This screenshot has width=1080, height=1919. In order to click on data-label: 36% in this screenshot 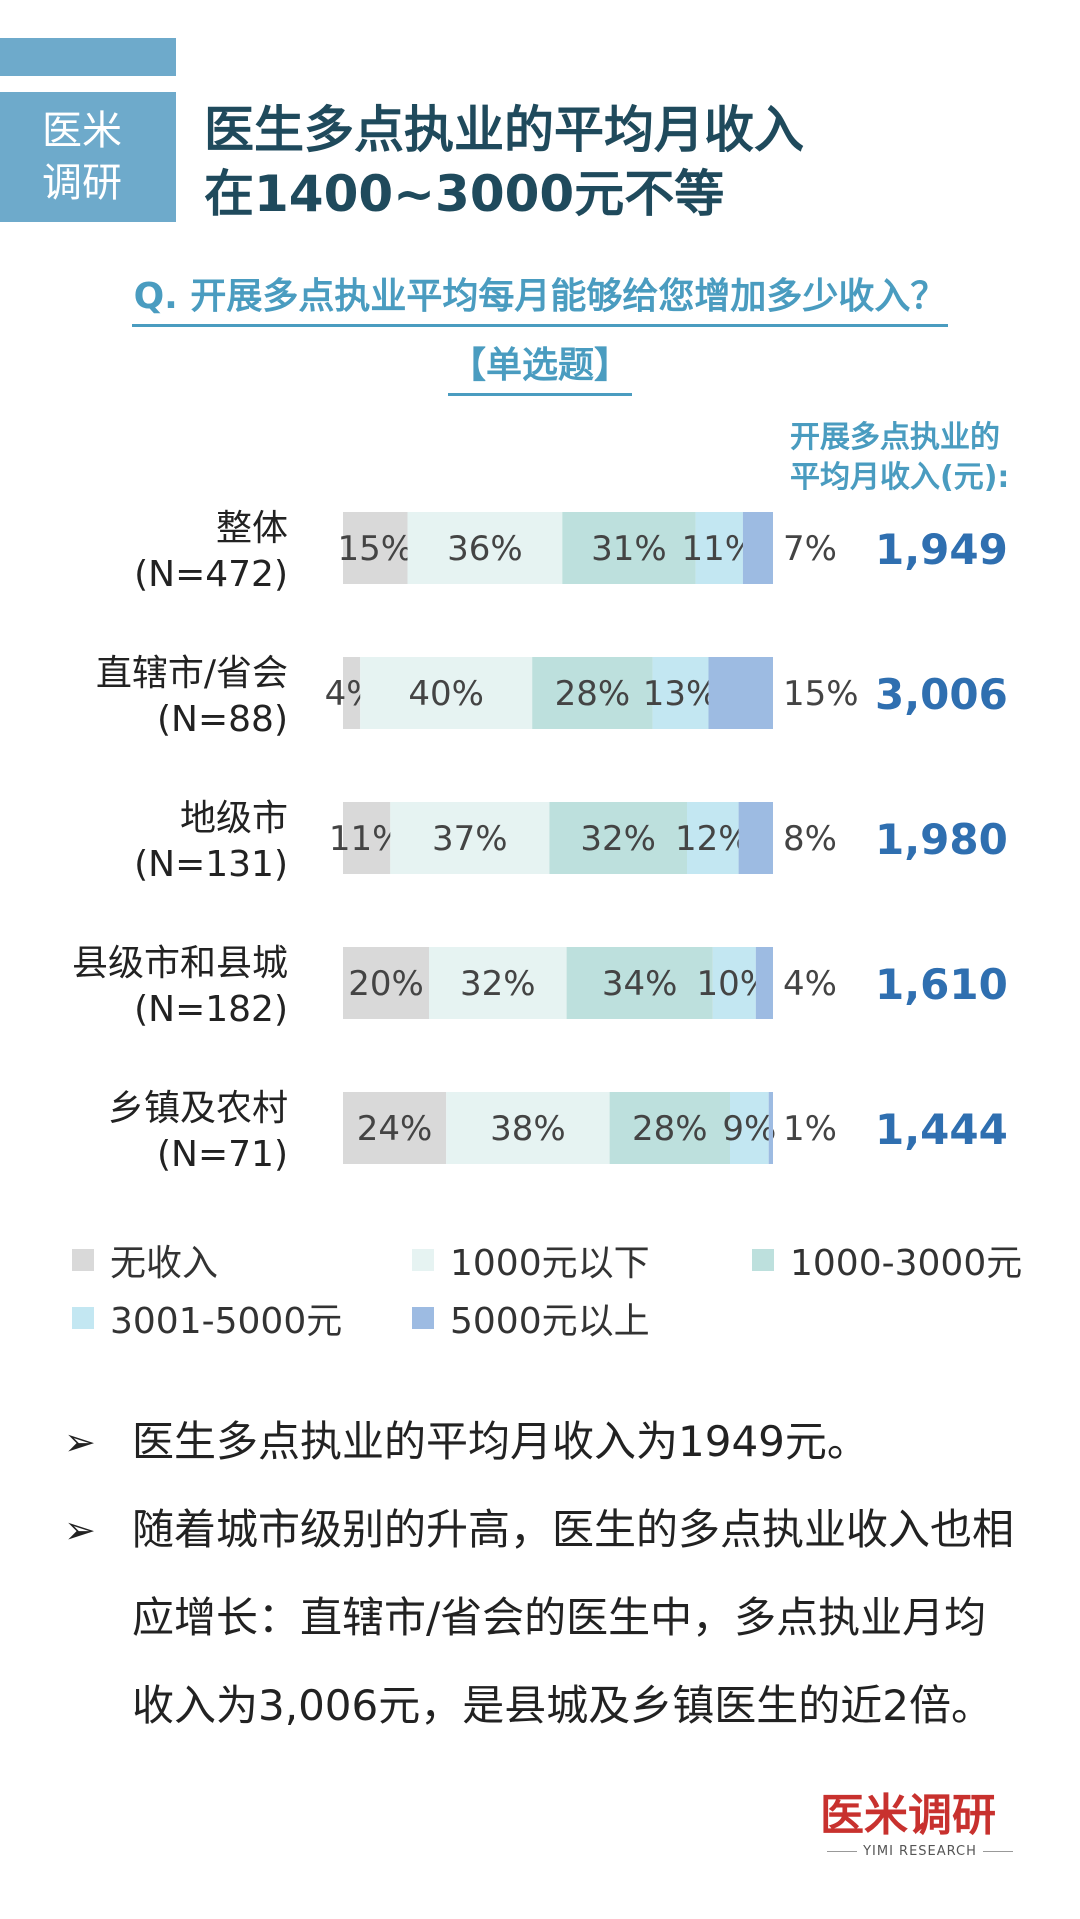, I will do `click(485, 549)`.